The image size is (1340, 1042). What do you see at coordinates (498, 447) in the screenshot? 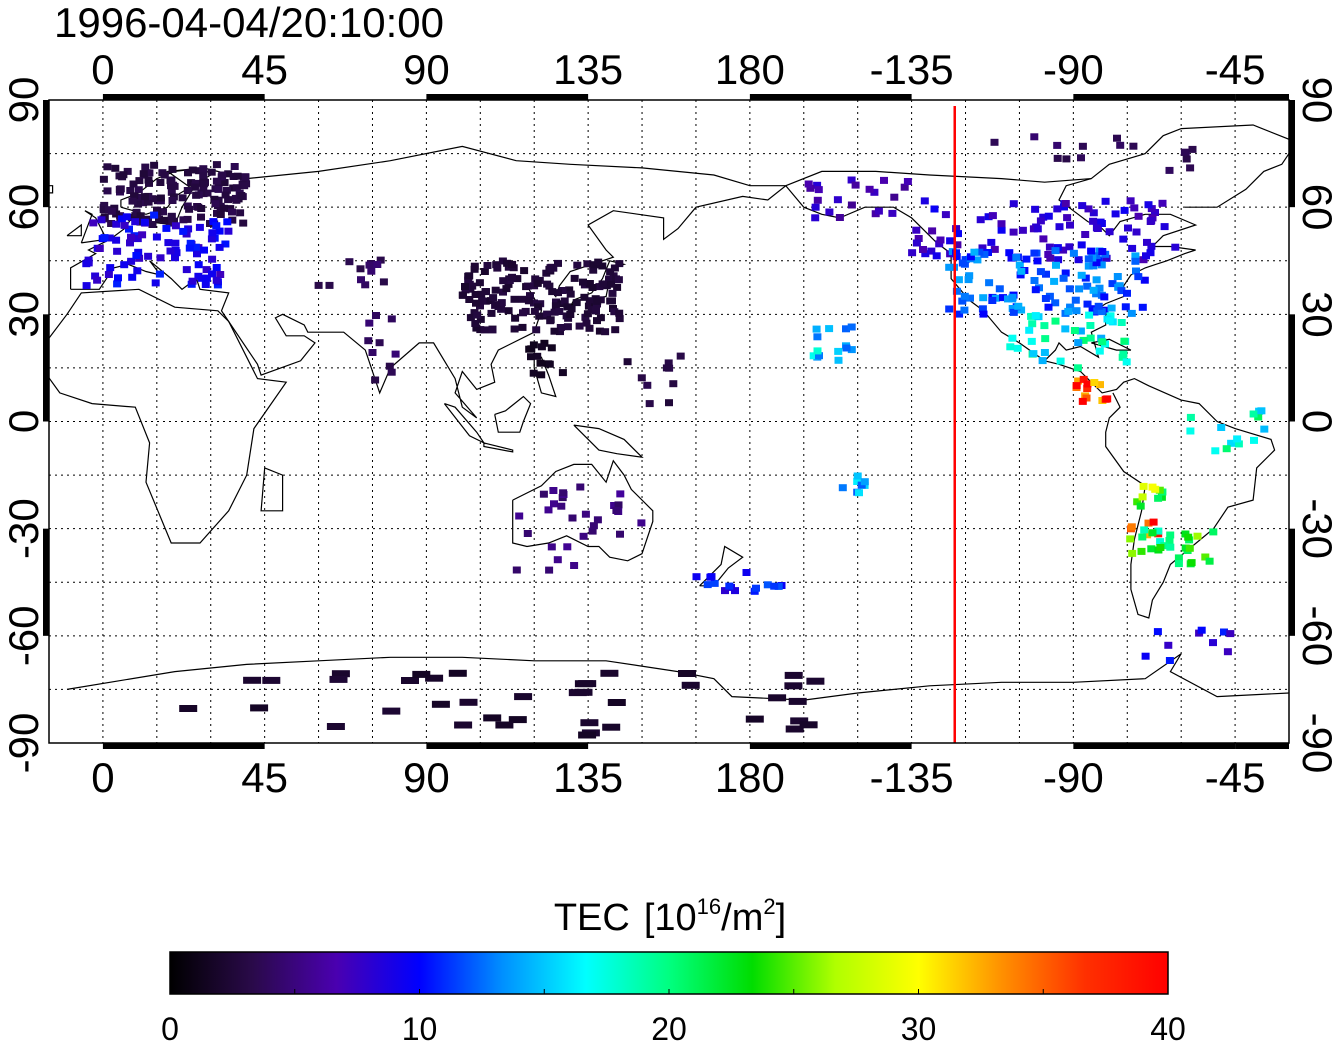
I see `coastline-path` at bounding box center [498, 447].